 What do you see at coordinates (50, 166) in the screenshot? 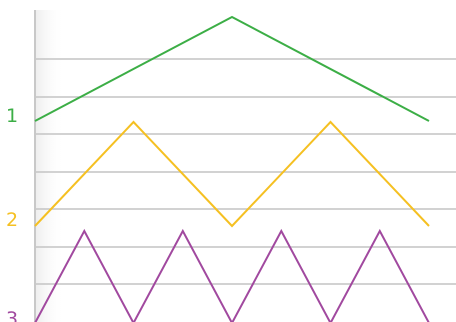
I see `axis-shadow` at bounding box center [50, 166].